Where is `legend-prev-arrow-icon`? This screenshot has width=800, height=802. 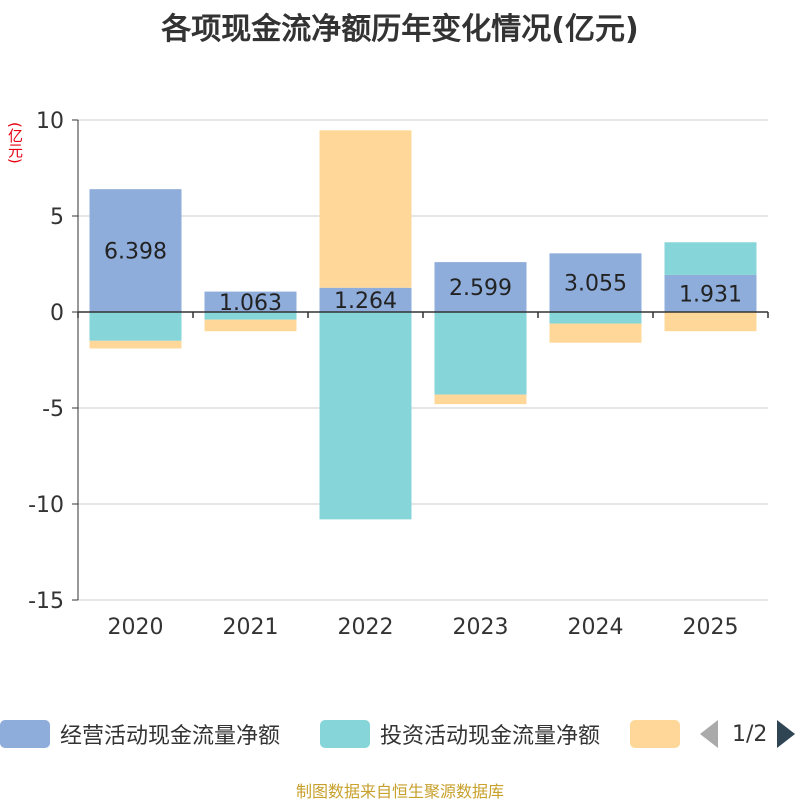
legend-prev-arrow-icon is located at coordinates (709, 734).